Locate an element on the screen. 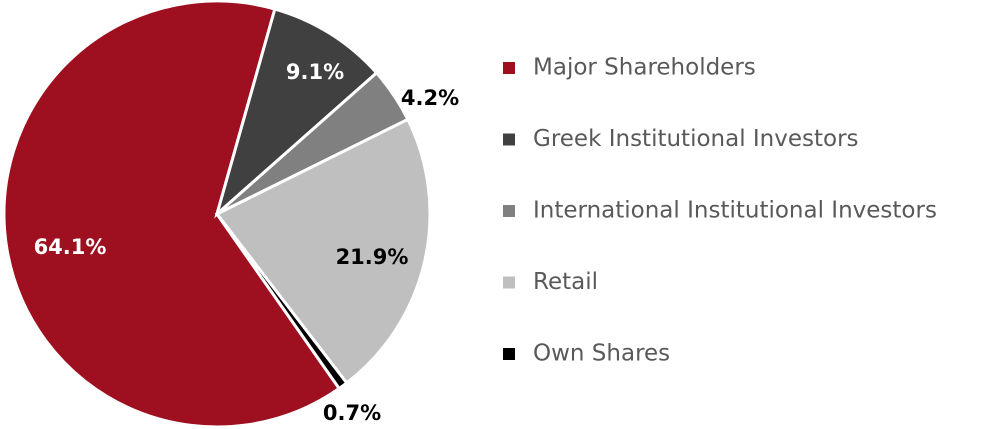 The image size is (999, 429). legend-label: Major Shareholders is located at coordinates (644, 68).